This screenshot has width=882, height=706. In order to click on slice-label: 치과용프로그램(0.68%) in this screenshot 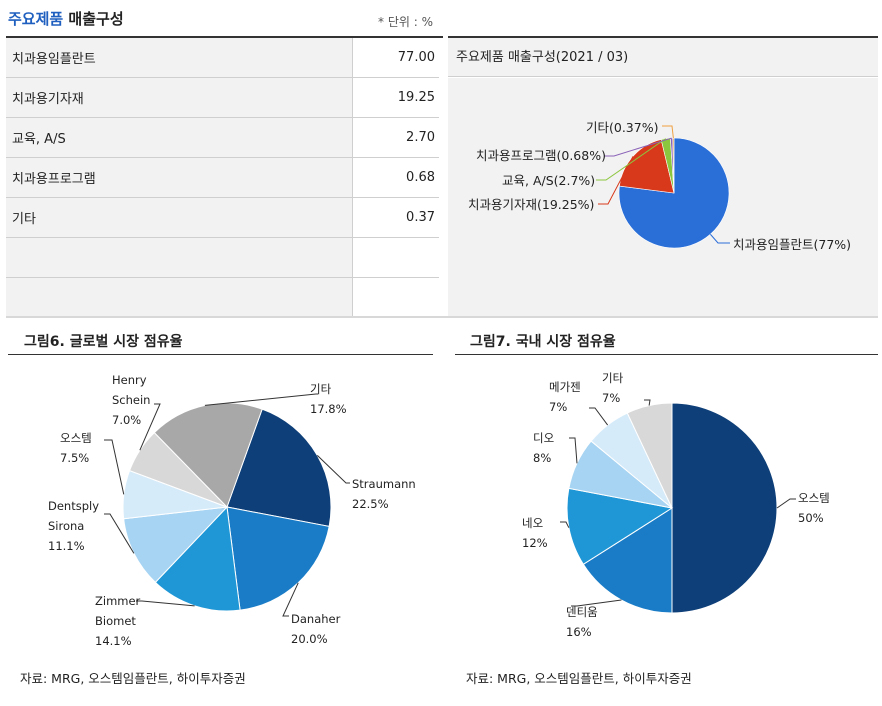, I will do `click(541, 155)`.